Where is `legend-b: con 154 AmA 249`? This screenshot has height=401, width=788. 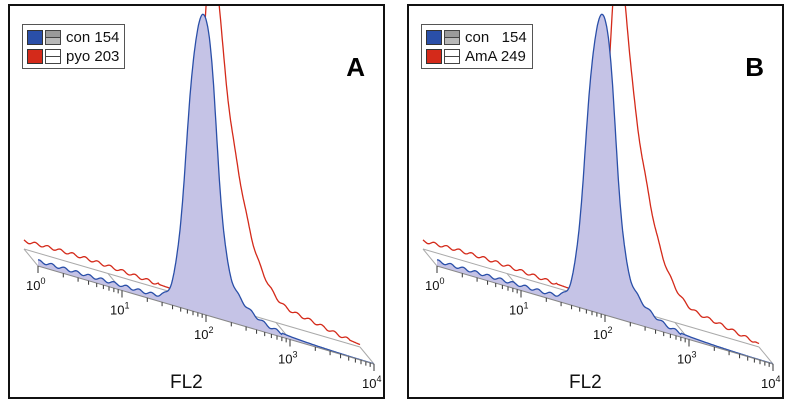
legend-b: con 154 AmA 249 is located at coordinates (477, 46).